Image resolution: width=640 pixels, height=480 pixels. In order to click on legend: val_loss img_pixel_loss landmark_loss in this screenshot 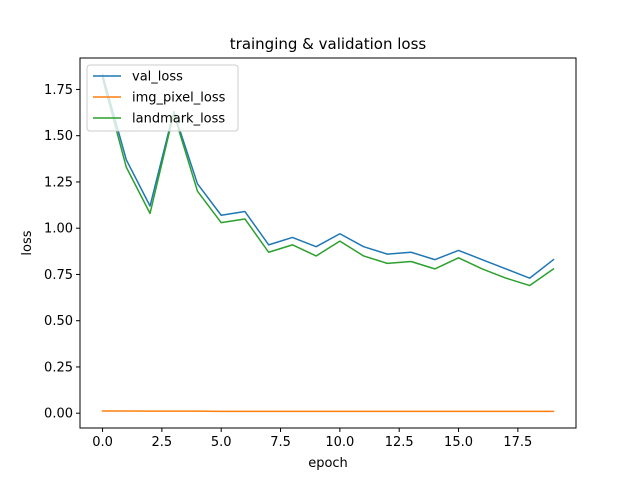, I will do `click(162, 98)`.